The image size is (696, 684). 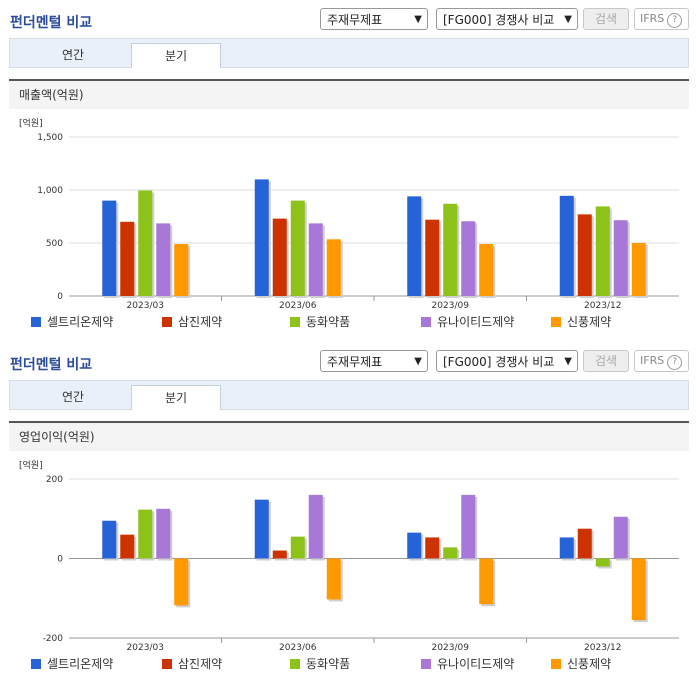 What do you see at coordinates (60, 297) in the screenshot?
I see `y-tick-label: 0` at bounding box center [60, 297].